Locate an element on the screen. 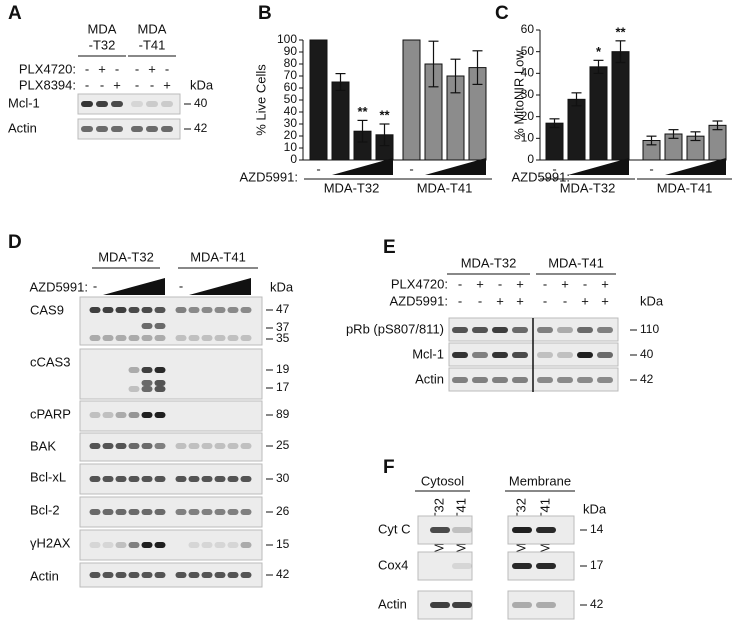 The image size is (750, 623). kda-marker: 15 is located at coordinates (283, 544).